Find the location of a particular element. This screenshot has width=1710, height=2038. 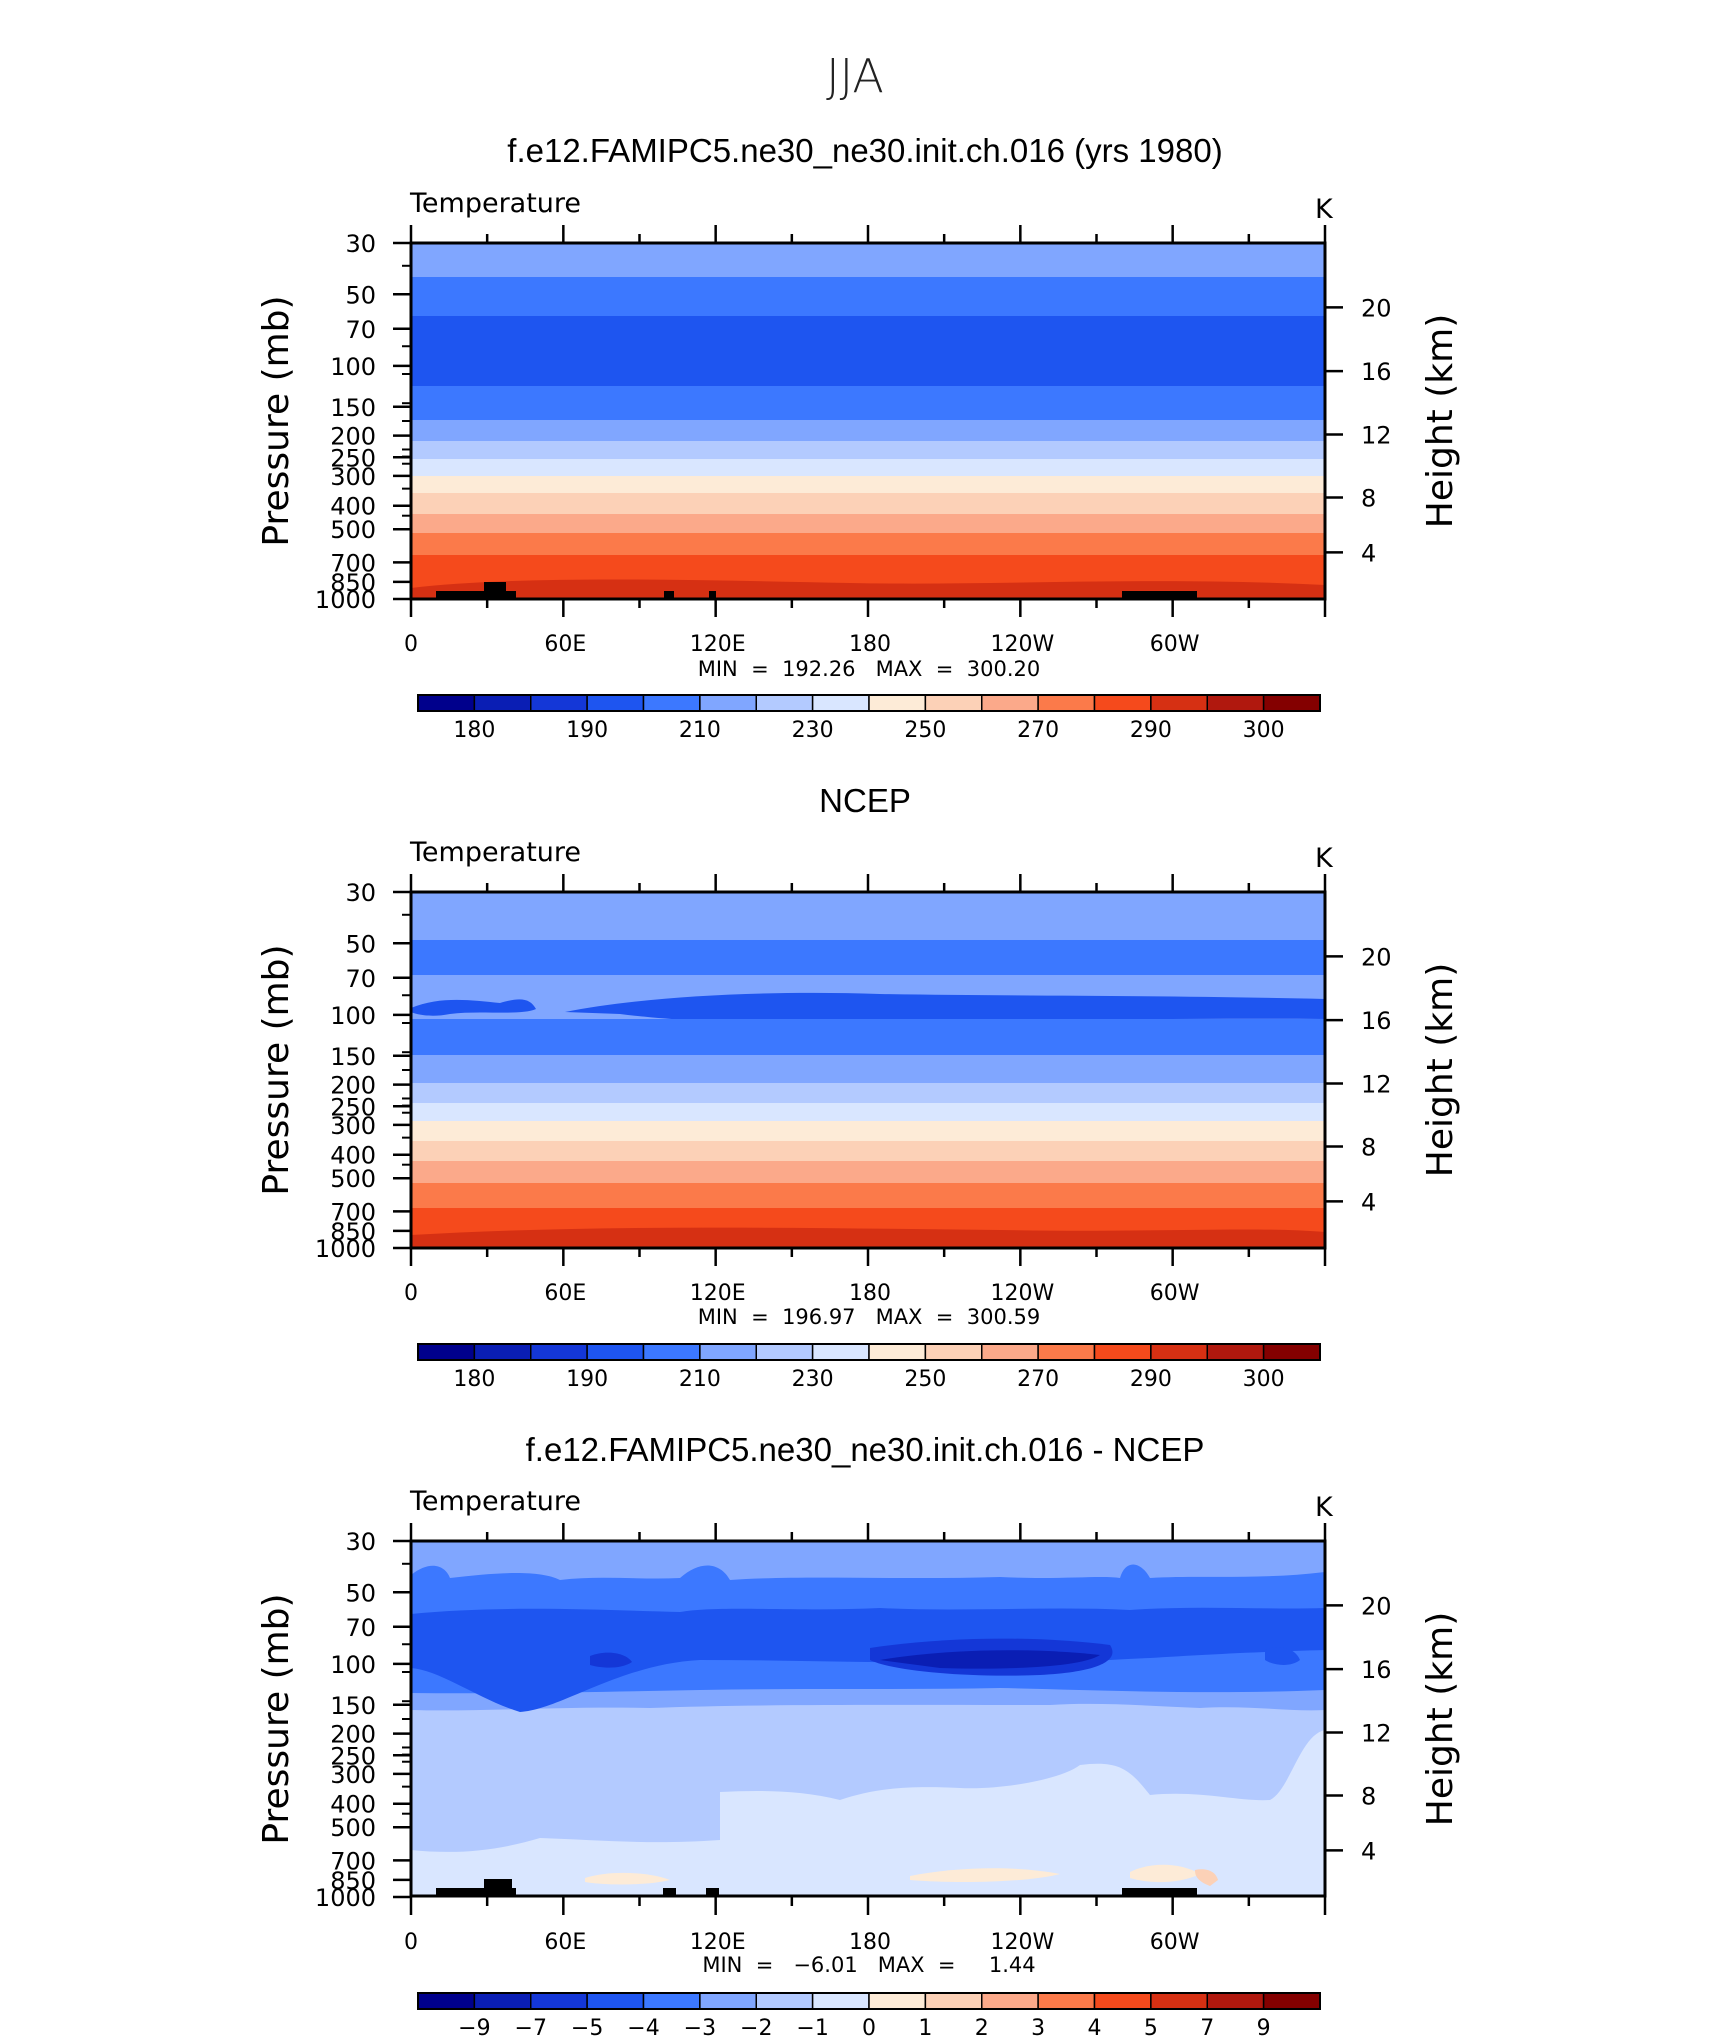

y-tick-label: 300 is located at coordinates (353, 1126).